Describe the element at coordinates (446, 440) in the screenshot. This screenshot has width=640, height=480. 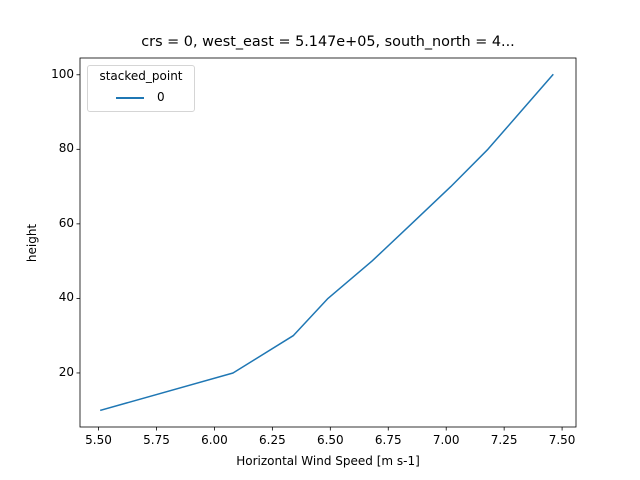
I see `x-tick-label: 7.00` at that location.